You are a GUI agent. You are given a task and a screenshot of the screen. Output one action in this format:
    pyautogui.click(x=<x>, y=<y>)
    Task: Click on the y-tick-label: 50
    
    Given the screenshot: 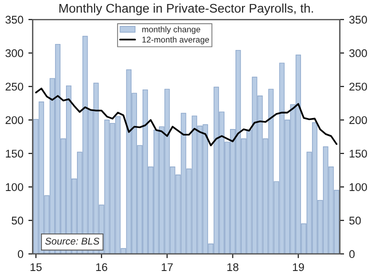 What is the action you would take?
    pyautogui.click(x=18, y=220)
    